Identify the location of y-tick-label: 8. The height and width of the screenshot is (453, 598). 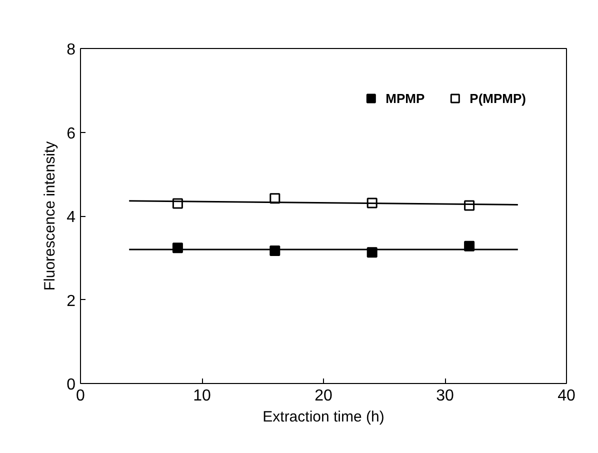
(71, 50).